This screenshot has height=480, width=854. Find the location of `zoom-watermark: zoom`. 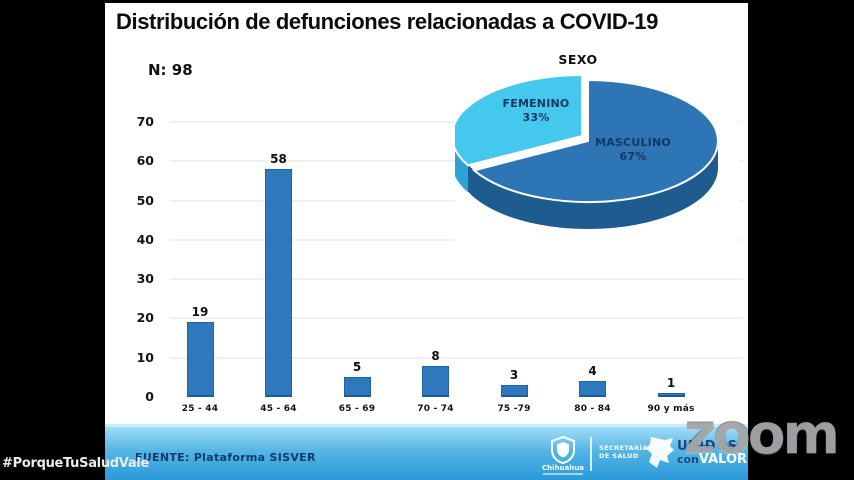

zoom-watermark: zoom is located at coordinates (762, 434).